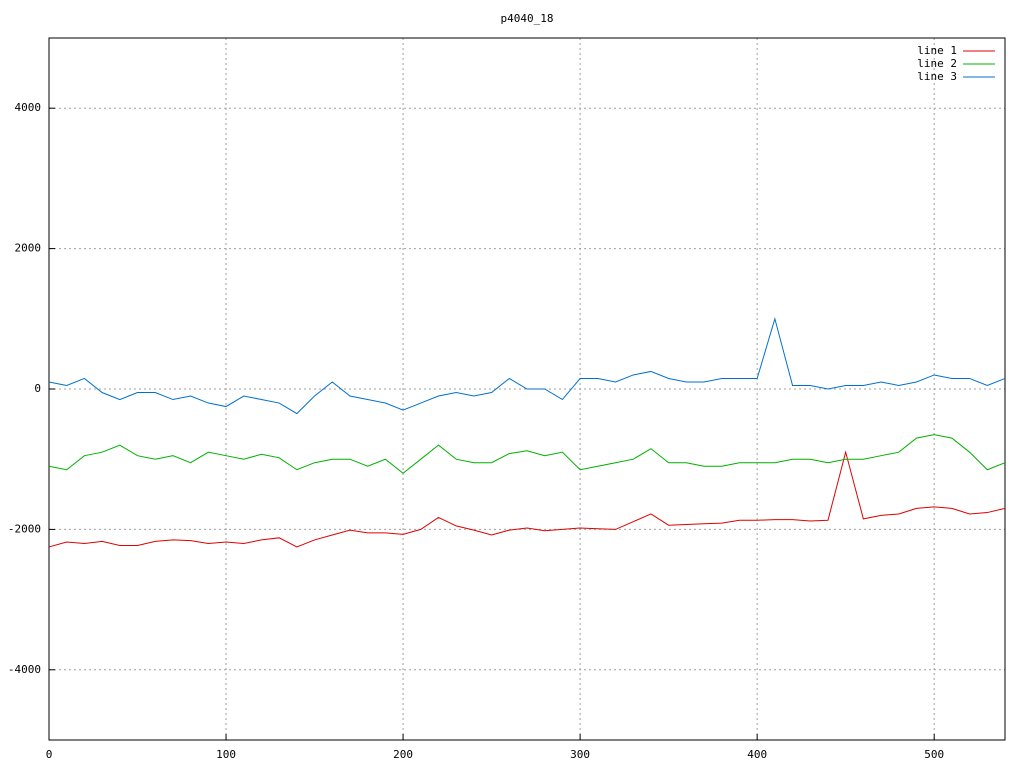 The width and height of the screenshot is (1024, 772). Describe the element at coordinates (937, 76) in the screenshot. I see `legend-label: line 3` at that location.